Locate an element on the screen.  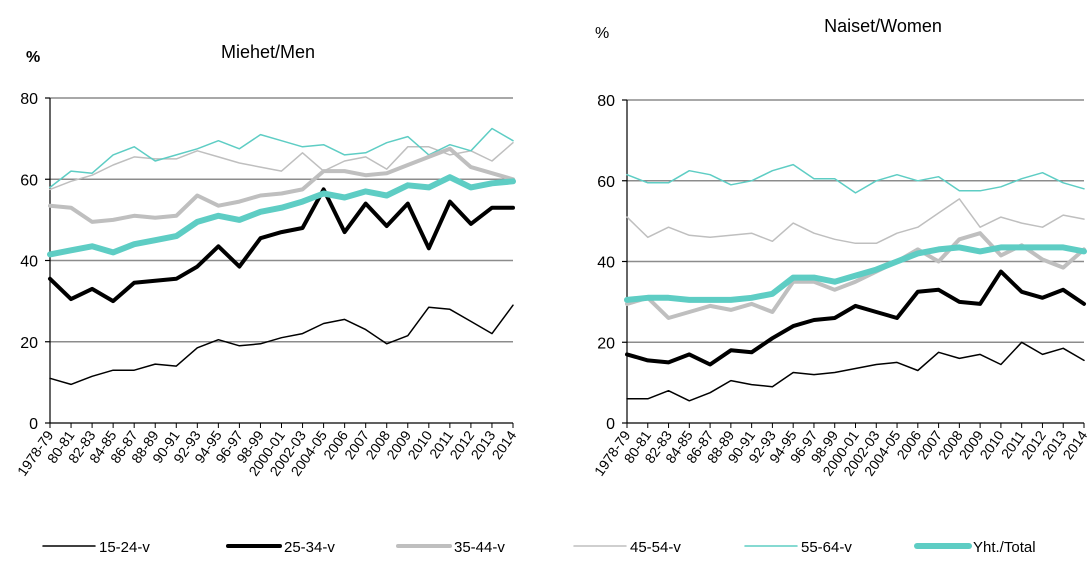
y-unit-label-women: % is located at coordinates (602, 33).